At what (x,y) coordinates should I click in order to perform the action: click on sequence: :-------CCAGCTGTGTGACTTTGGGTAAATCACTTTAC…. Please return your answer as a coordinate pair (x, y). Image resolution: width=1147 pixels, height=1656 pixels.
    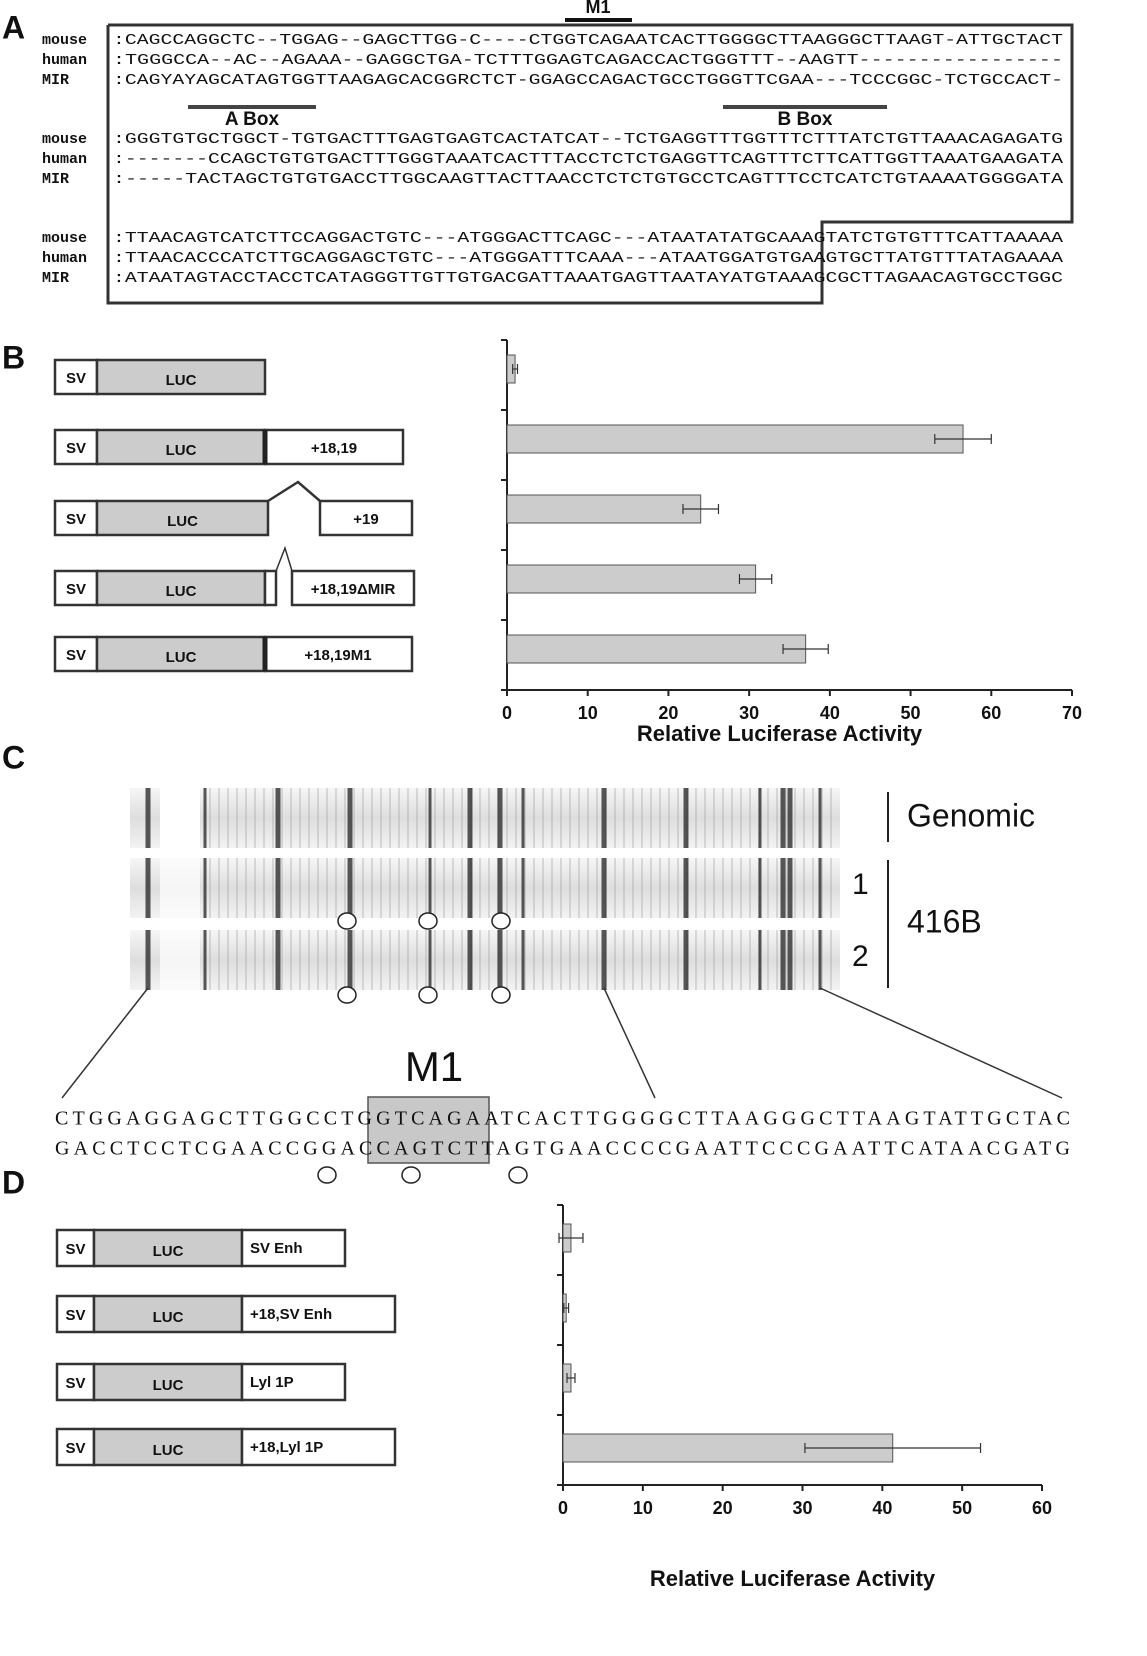
    Looking at the image, I should click on (588, 159).